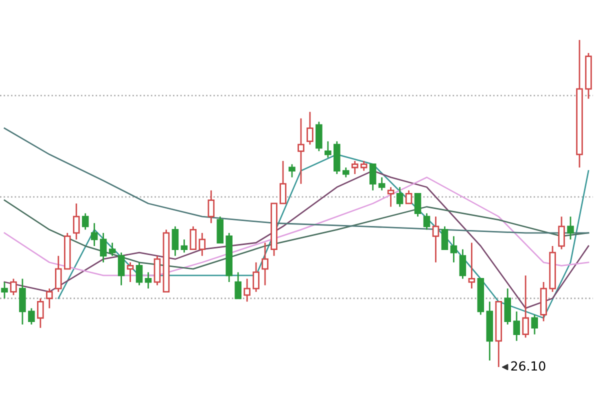 The image size is (602, 399). What do you see at coordinates (528, 366) in the screenshot?
I see `annotation: 26.10` at bounding box center [528, 366].